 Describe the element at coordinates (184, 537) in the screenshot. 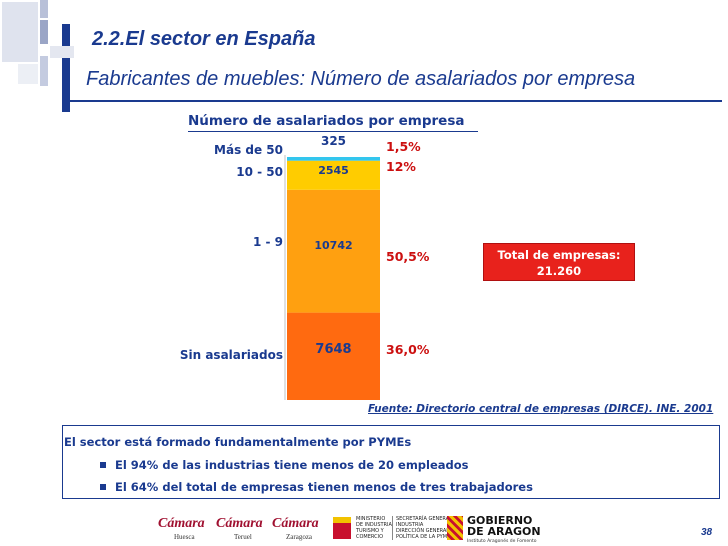

I see `camara-huesca-sub: Huesca` at that location.